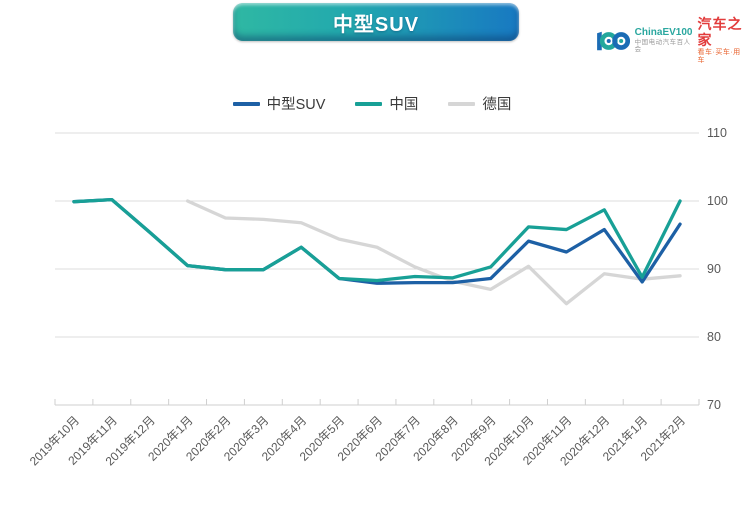 This screenshot has height=507, width=744. What do you see at coordinates (714, 405) in the screenshot?
I see `y-tick-label-70: 70` at bounding box center [714, 405].